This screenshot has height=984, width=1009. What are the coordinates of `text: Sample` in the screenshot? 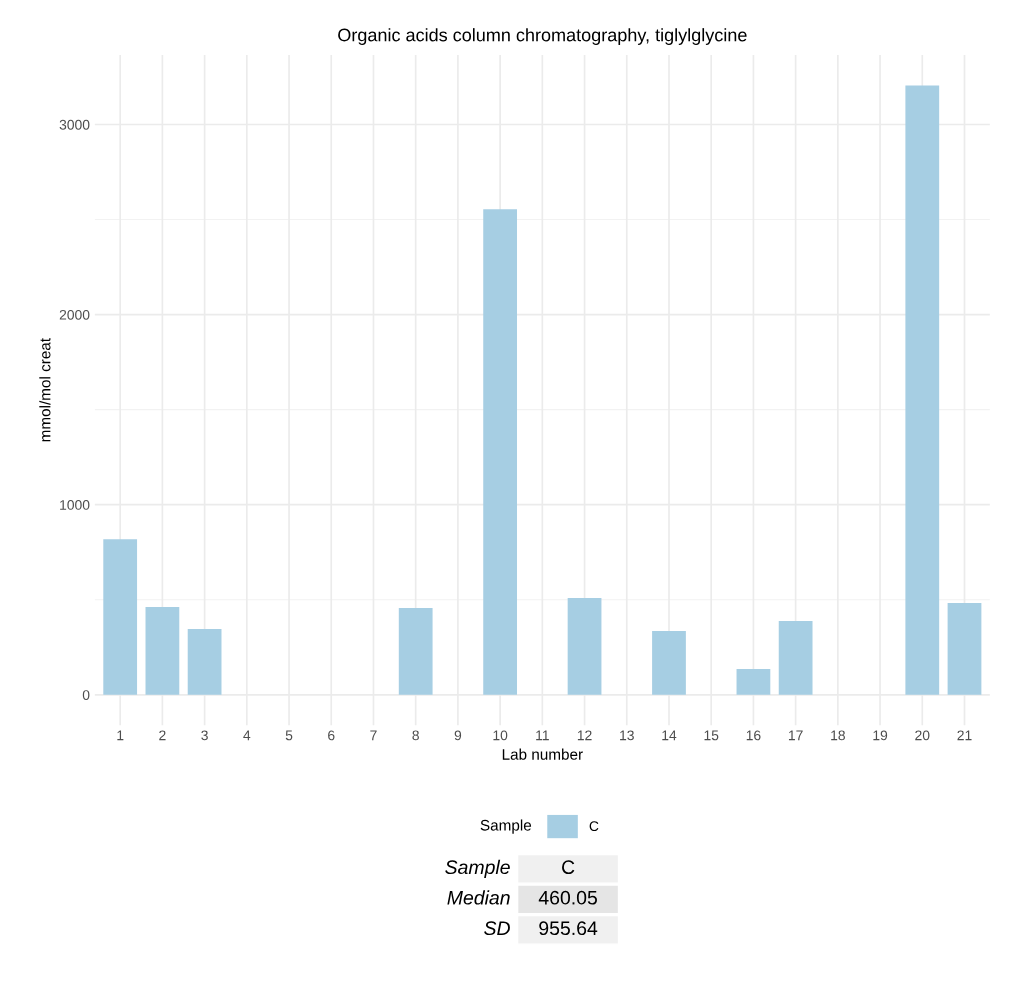 It's located at (477, 868).